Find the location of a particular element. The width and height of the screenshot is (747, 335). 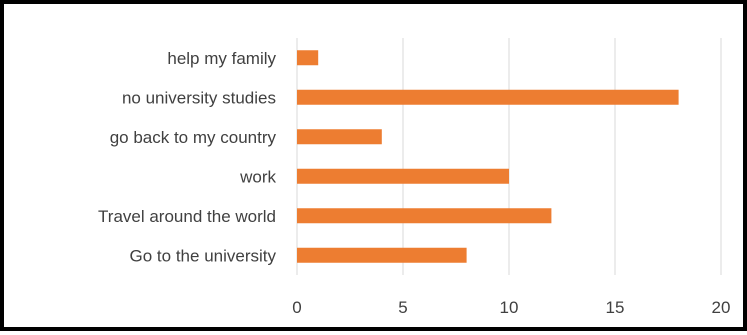

category-label: Travel around the world is located at coordinates (187, 216).